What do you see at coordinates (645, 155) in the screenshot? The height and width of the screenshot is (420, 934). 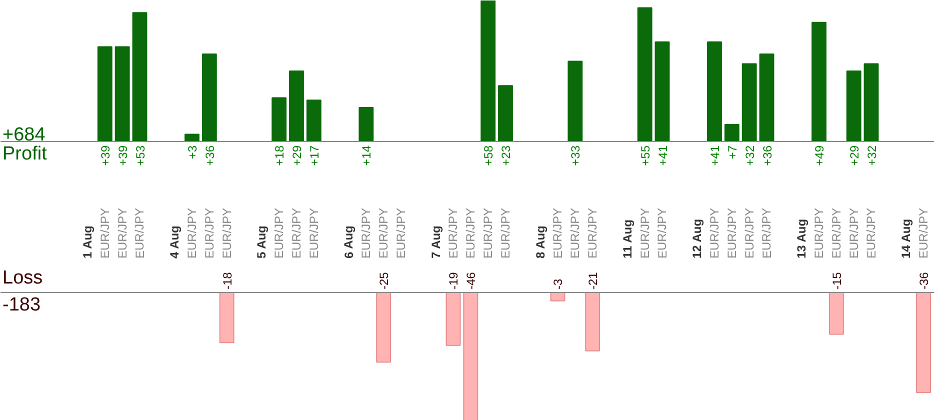 I see `data-label: +55` at bounding box center [645, 155].